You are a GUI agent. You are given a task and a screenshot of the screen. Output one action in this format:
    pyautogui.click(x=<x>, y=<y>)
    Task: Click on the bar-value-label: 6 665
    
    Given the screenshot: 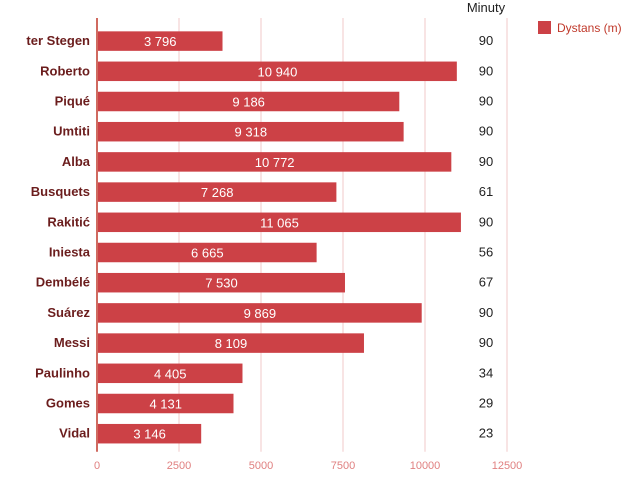 What is the action you would take?
    pyautogui.click(x=207, y=253)
    